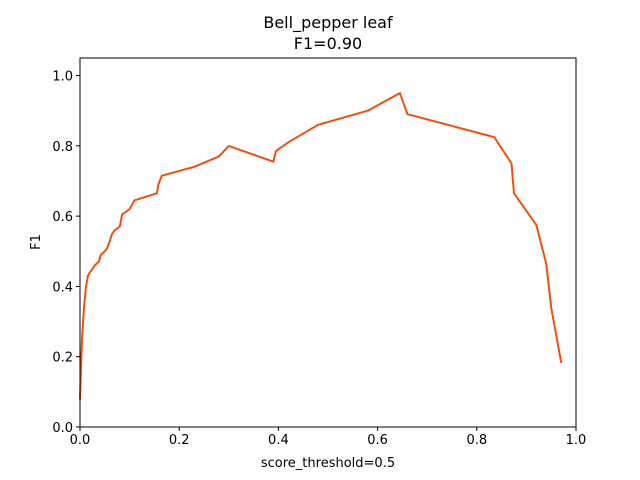  Describe the element at coordinates (328, 463) in the screenshot. I see `x-axis-label: score_threshold=0.5` at that location.